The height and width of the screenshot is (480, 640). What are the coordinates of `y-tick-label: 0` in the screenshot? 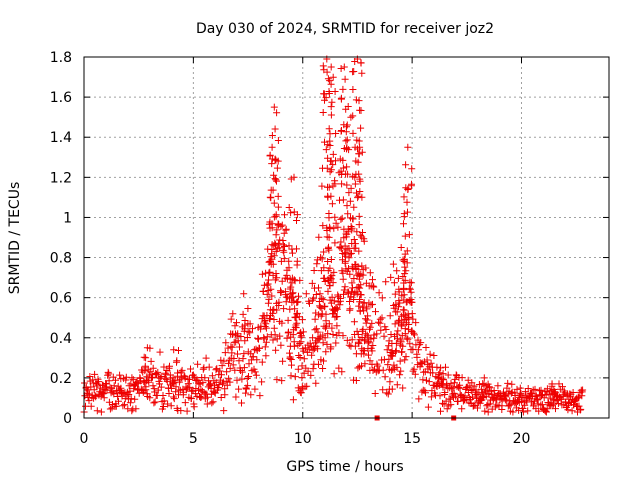 It's located at (67, 419).